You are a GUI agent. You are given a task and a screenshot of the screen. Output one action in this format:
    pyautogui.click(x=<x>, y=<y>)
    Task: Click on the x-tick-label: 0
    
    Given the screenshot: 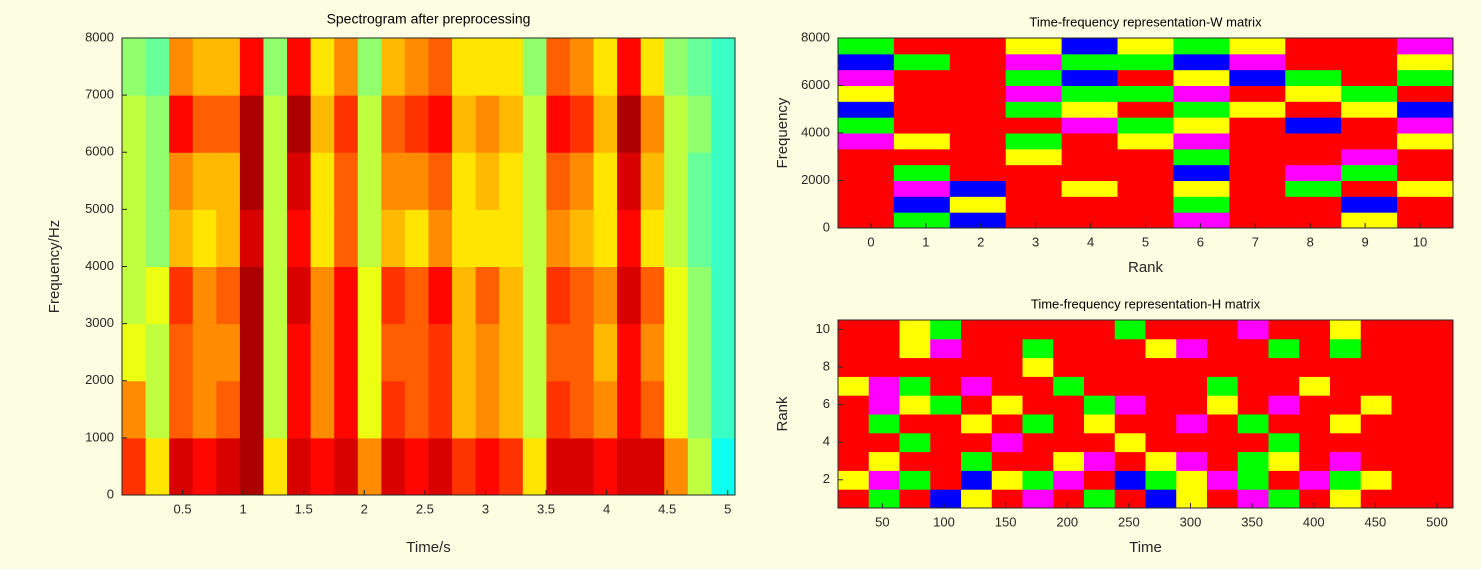 What is the action you would take?
    pyautogui.click(x=870, y=241)
    